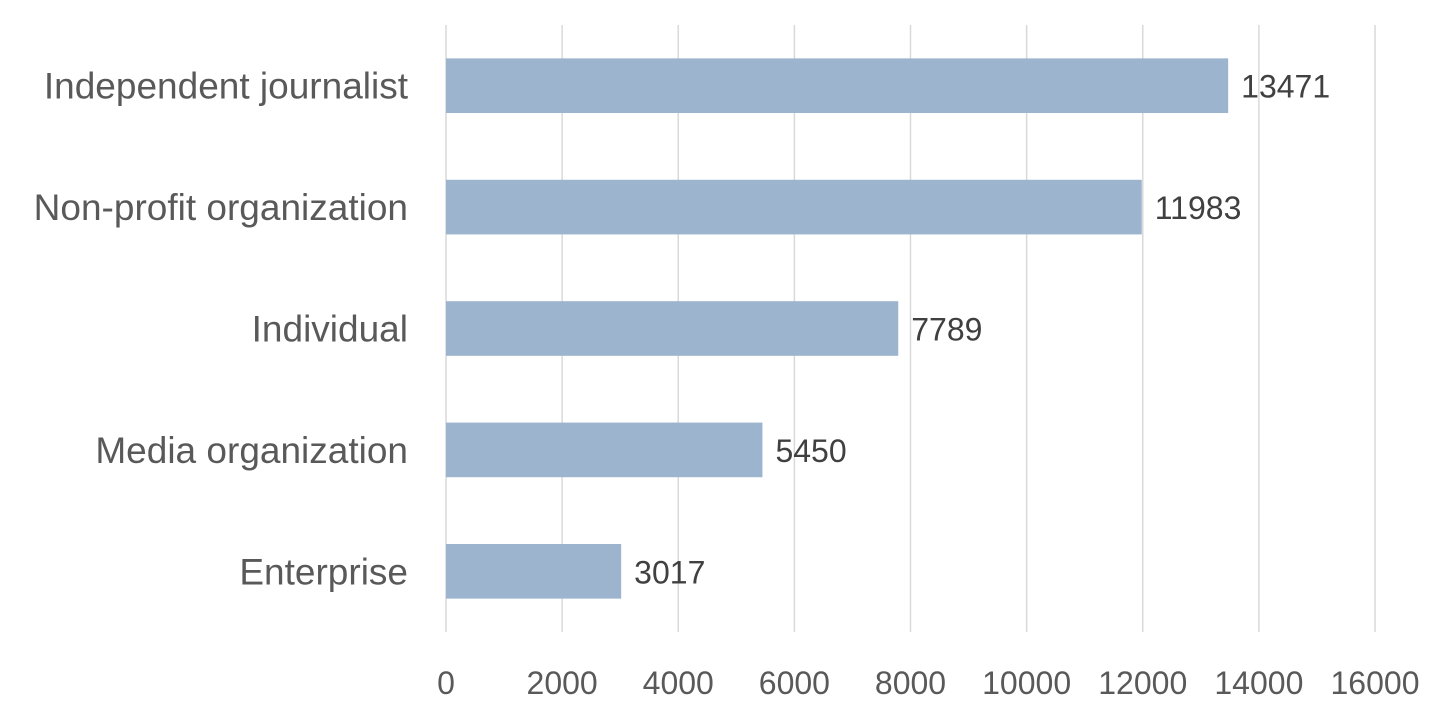 This screenshot has width=1442, height=720. I want to click on category-label: Individual, so click(330, 329).